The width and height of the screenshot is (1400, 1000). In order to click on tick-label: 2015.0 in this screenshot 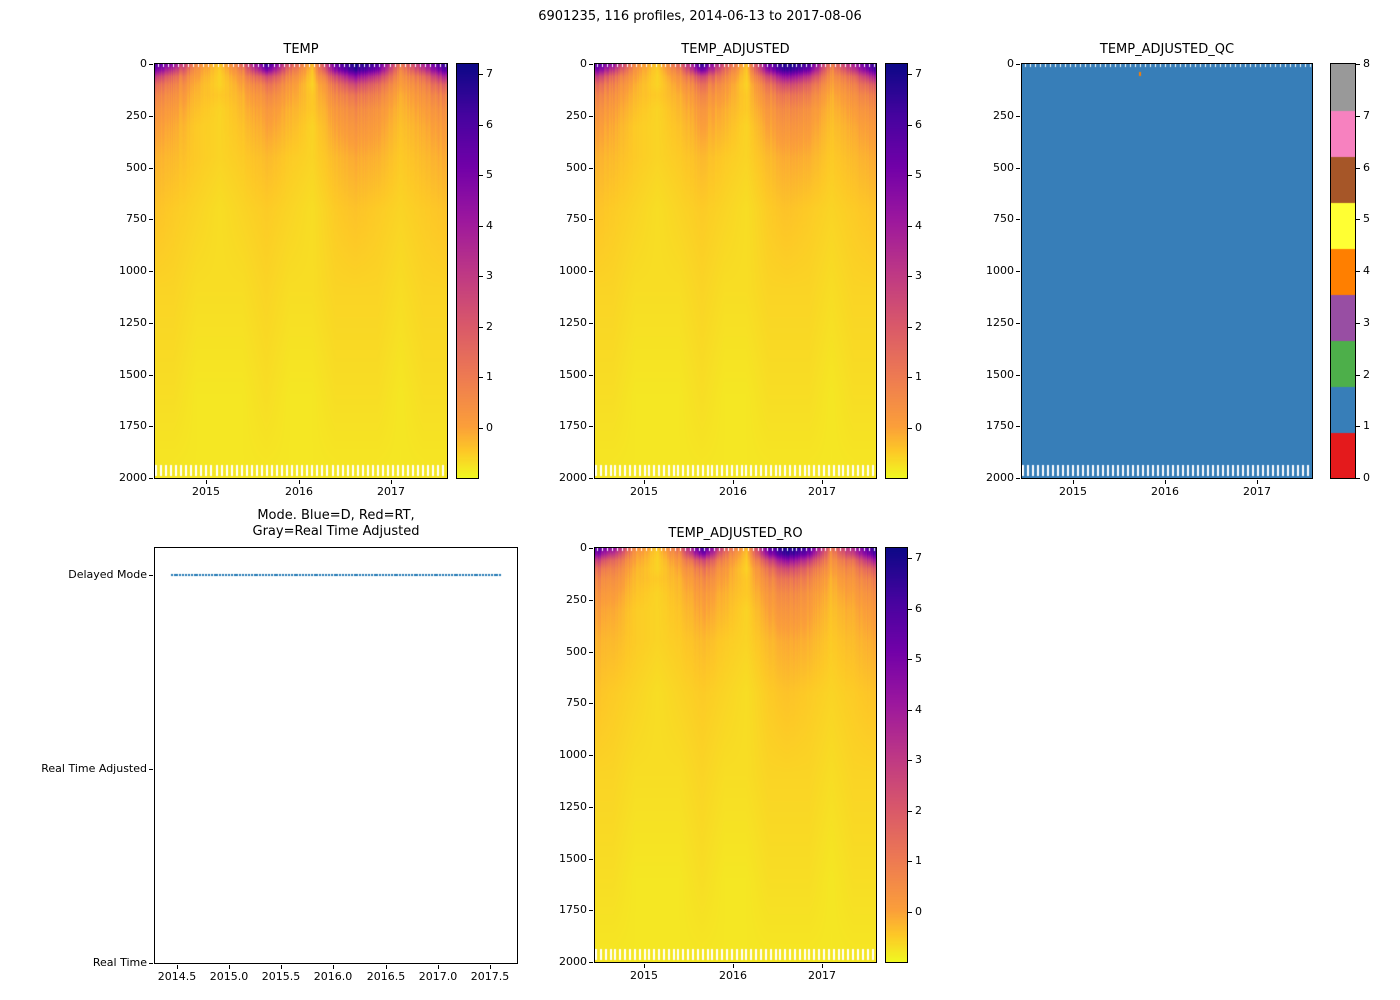, I will do `click(229, 976)`.